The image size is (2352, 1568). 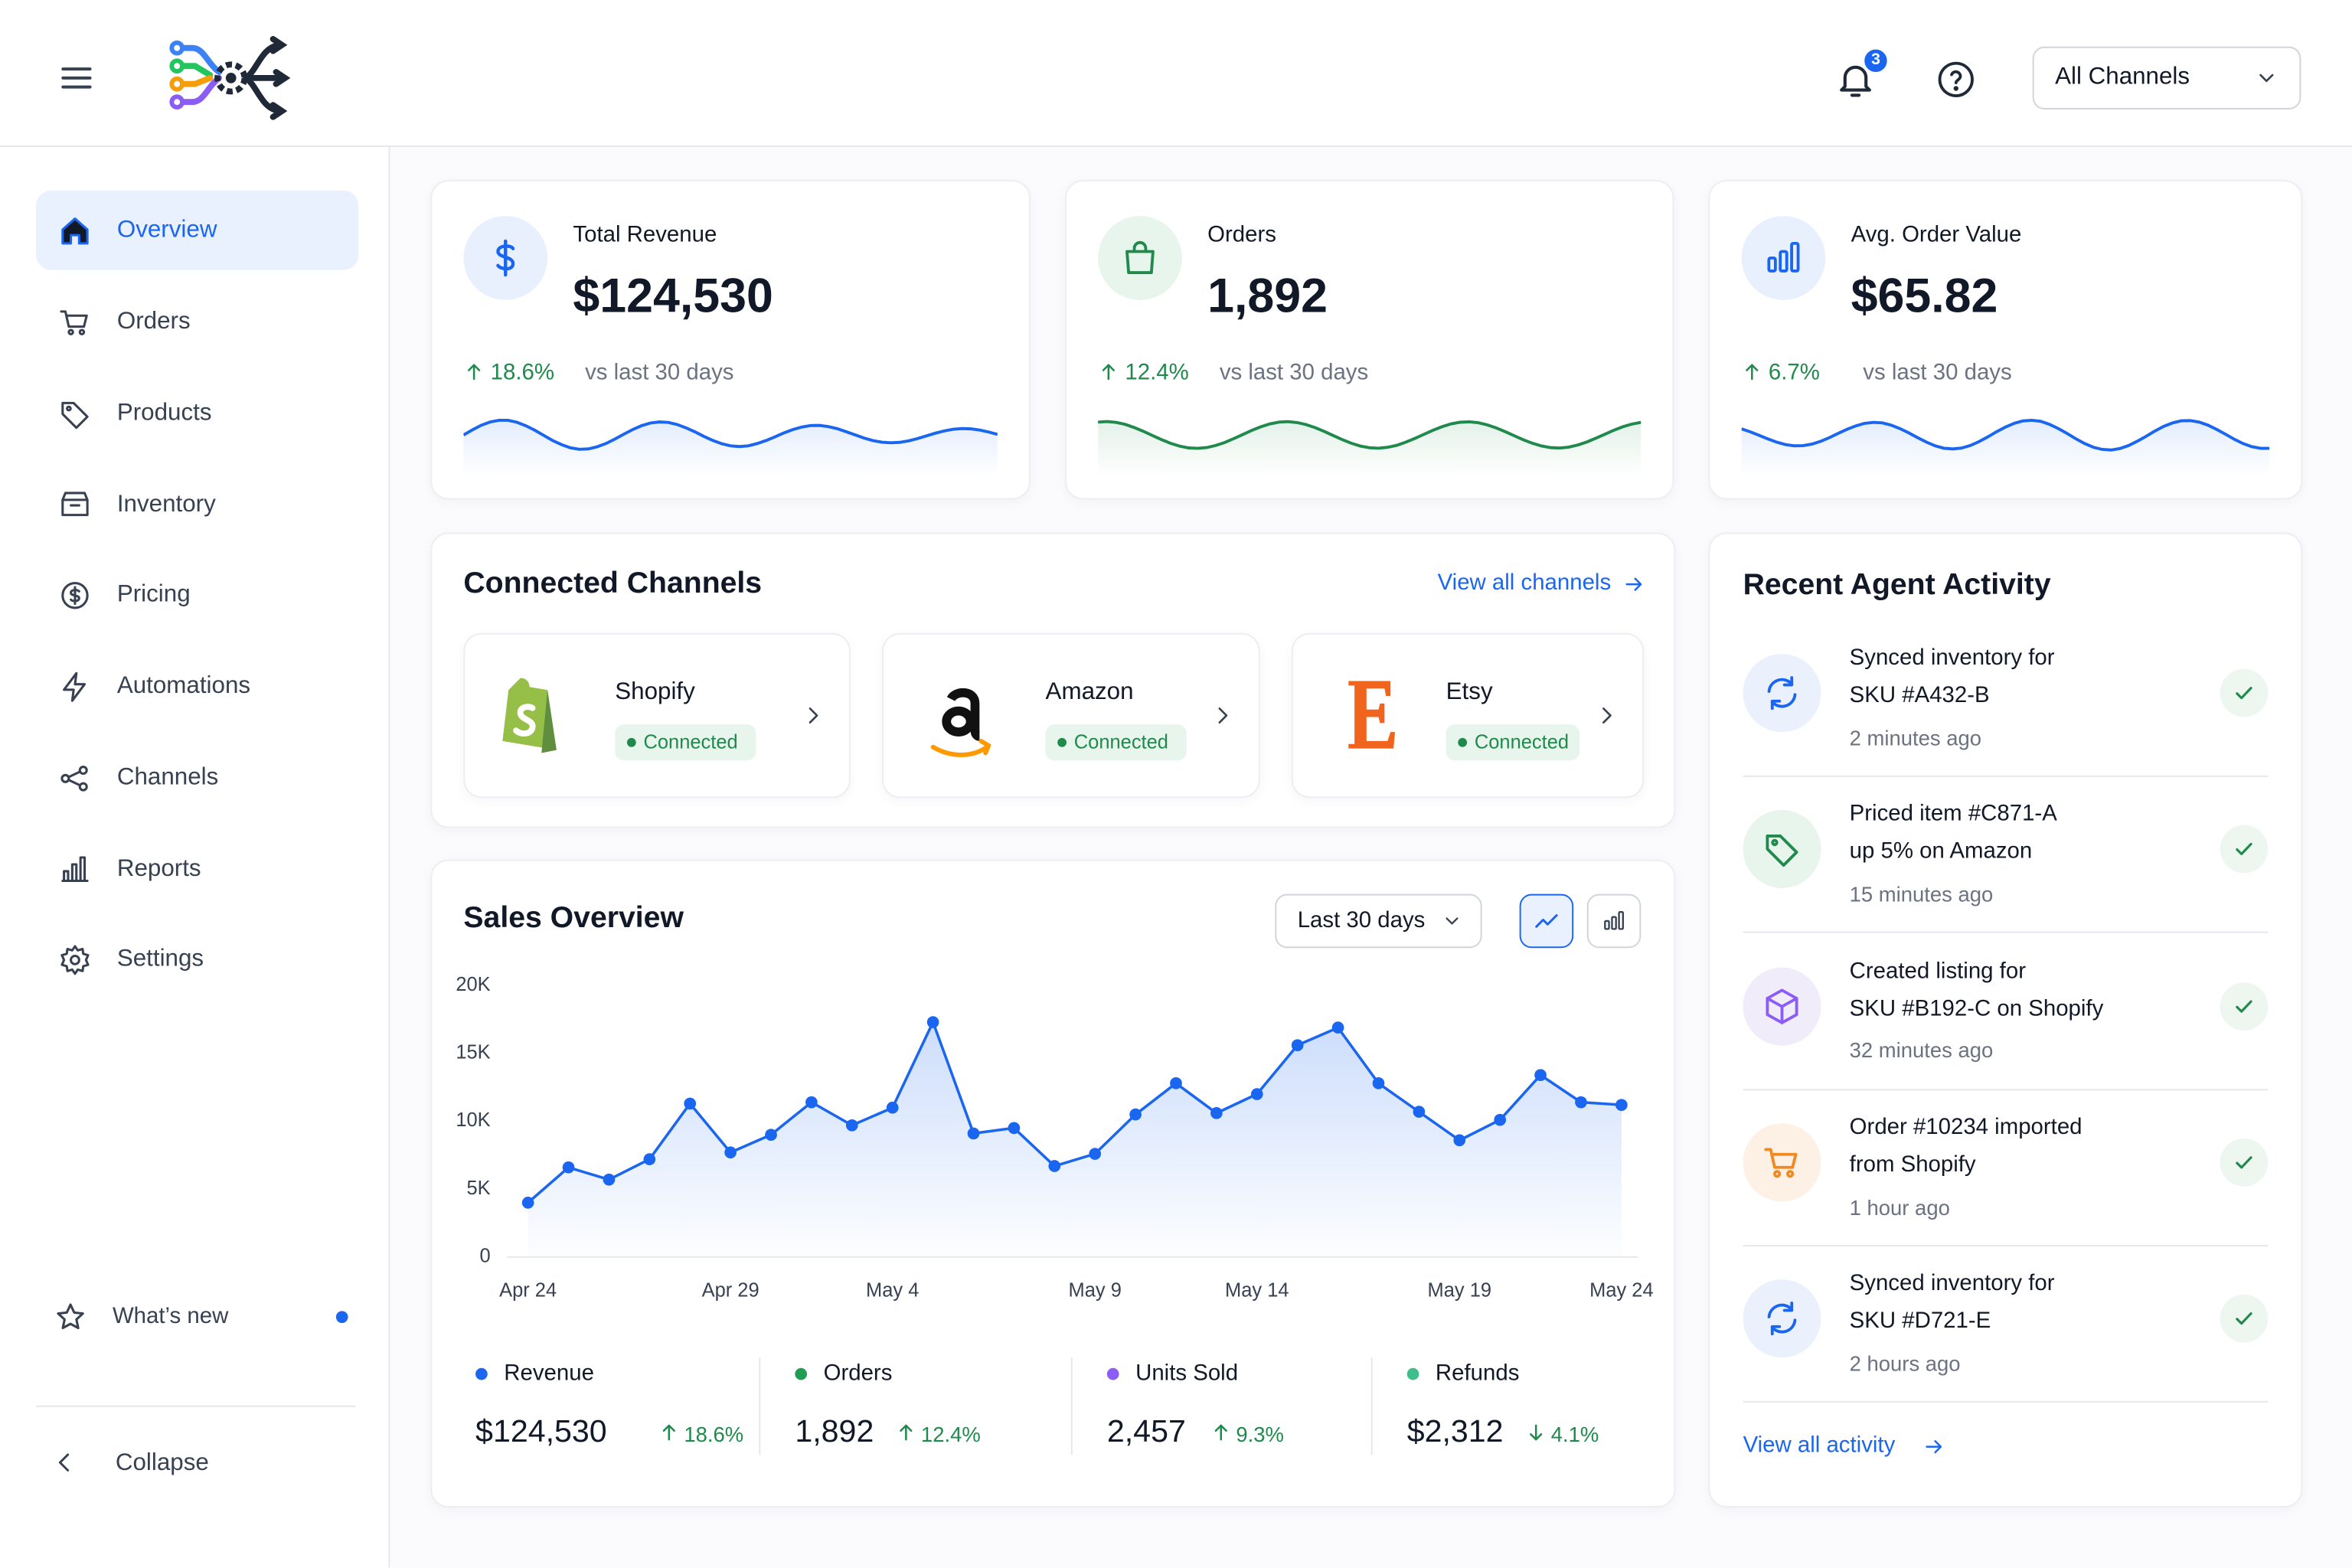 I want to click on kpi-change: 18.6%, so click(x=522, y=373).